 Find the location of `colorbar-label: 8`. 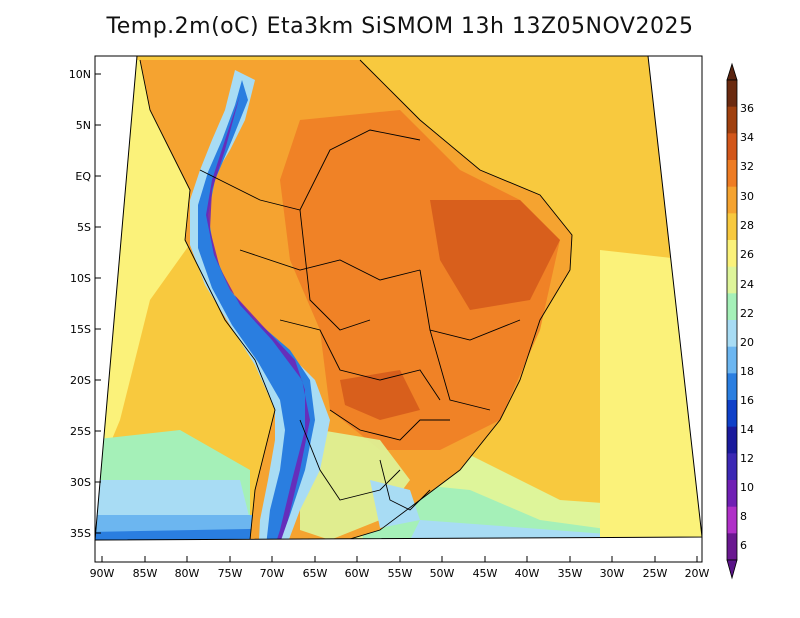

colorbar-label: 8 is located at coordinates (743, 516).